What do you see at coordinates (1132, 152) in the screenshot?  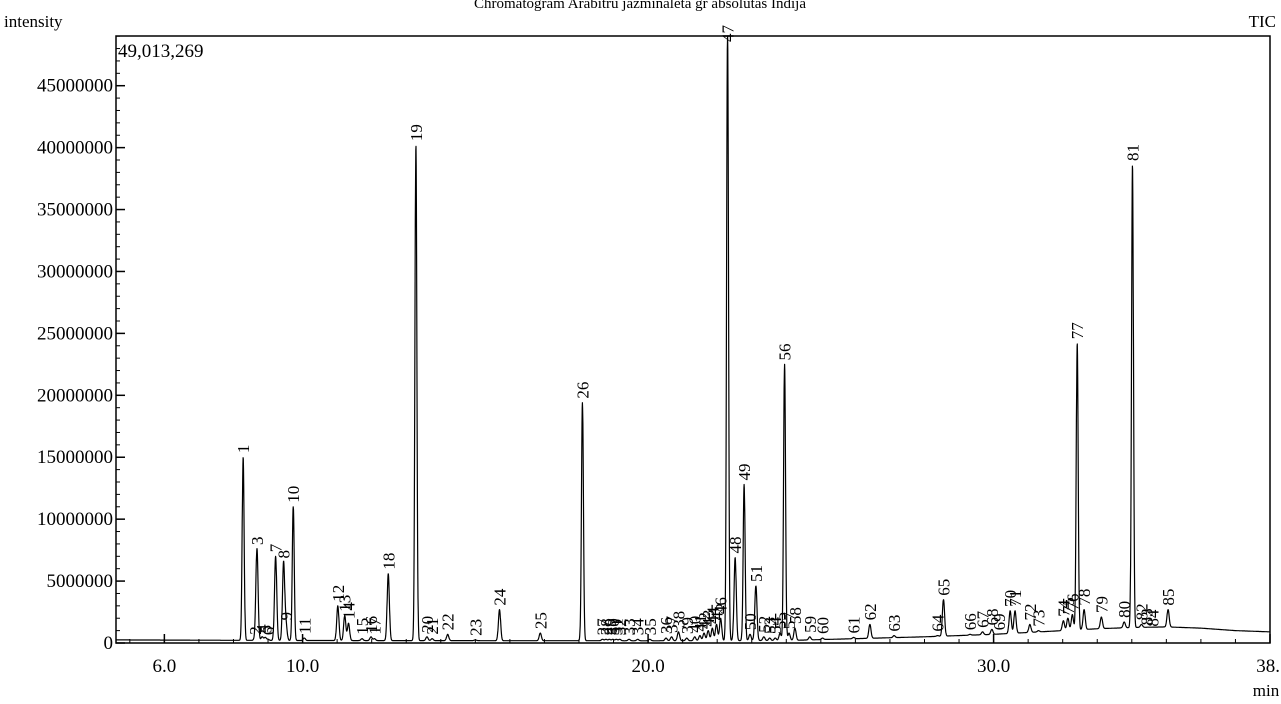 I see `peak-label: 81` at bounding box center [1132, 152].